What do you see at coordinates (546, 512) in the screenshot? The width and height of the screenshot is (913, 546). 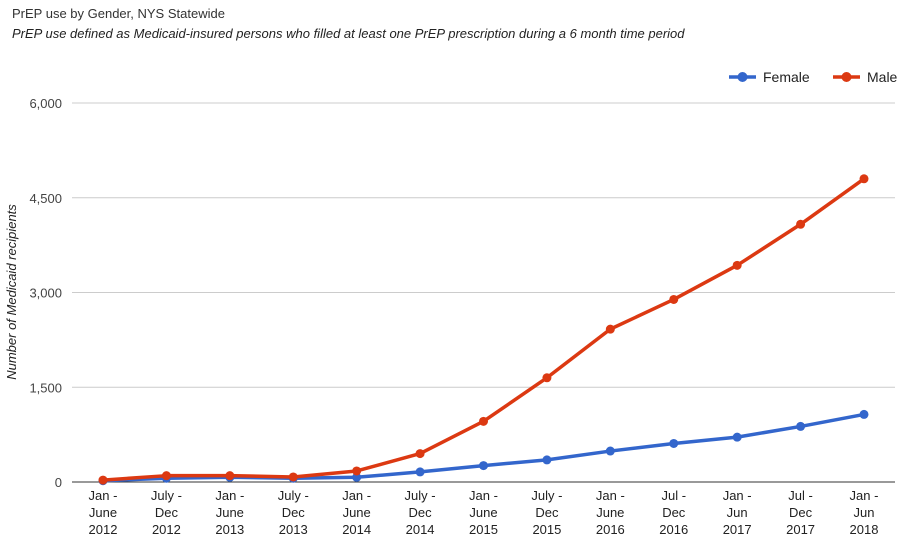 I see `x-tick-label: July -Dec 2015` at bounding box center [546, 512].